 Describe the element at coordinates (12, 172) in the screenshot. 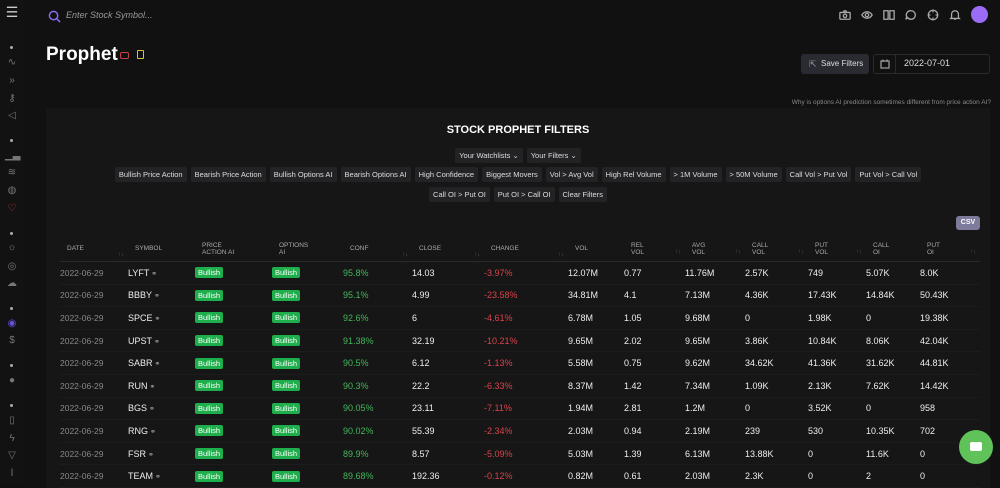

I see `layers-icon: ≋` at that location.